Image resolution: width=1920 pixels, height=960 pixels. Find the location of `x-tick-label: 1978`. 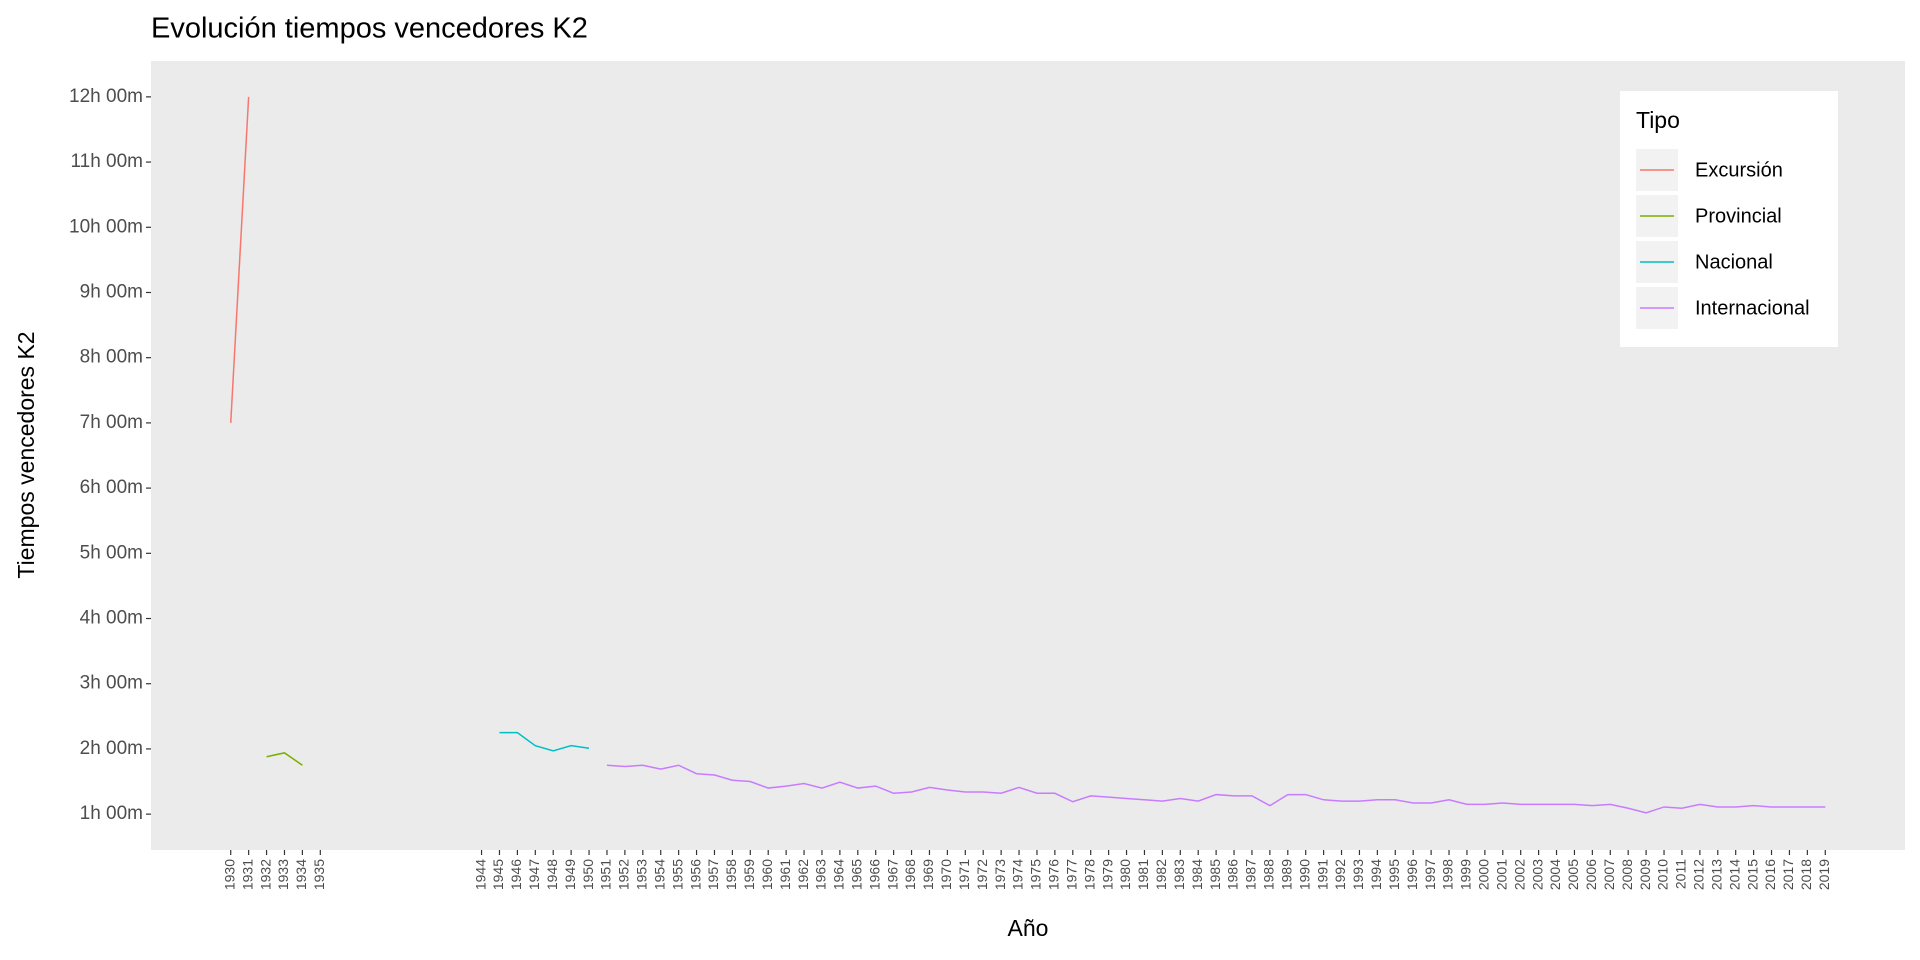

x-tick-label: 1978 is located at coordinates (1089, 874).